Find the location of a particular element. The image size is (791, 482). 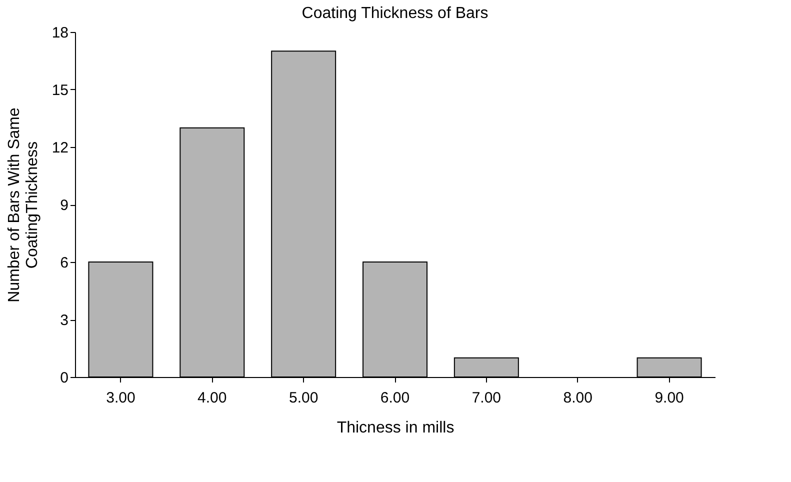

y-tick-label: 9 is located at coordinates (64, 205).